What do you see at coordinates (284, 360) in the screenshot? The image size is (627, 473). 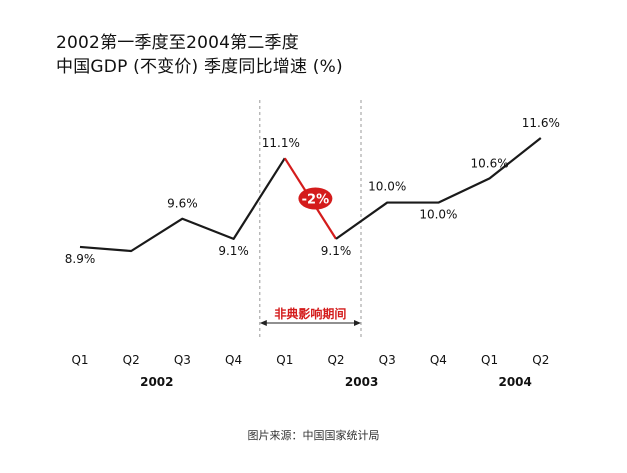 I see `x-tick-label-4: Q1` at bounding box center [284, 360].